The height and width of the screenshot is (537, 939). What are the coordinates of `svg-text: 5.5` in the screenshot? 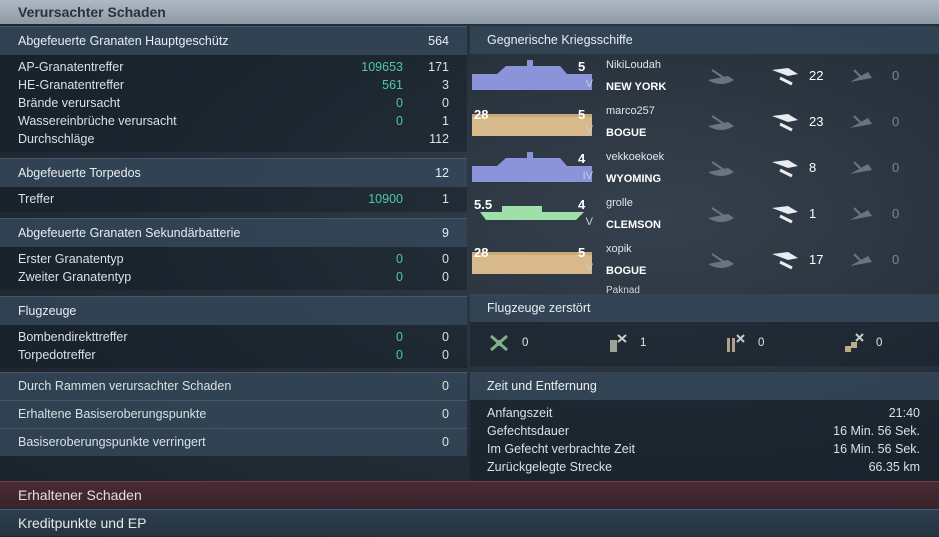 It's located at (483, 205).